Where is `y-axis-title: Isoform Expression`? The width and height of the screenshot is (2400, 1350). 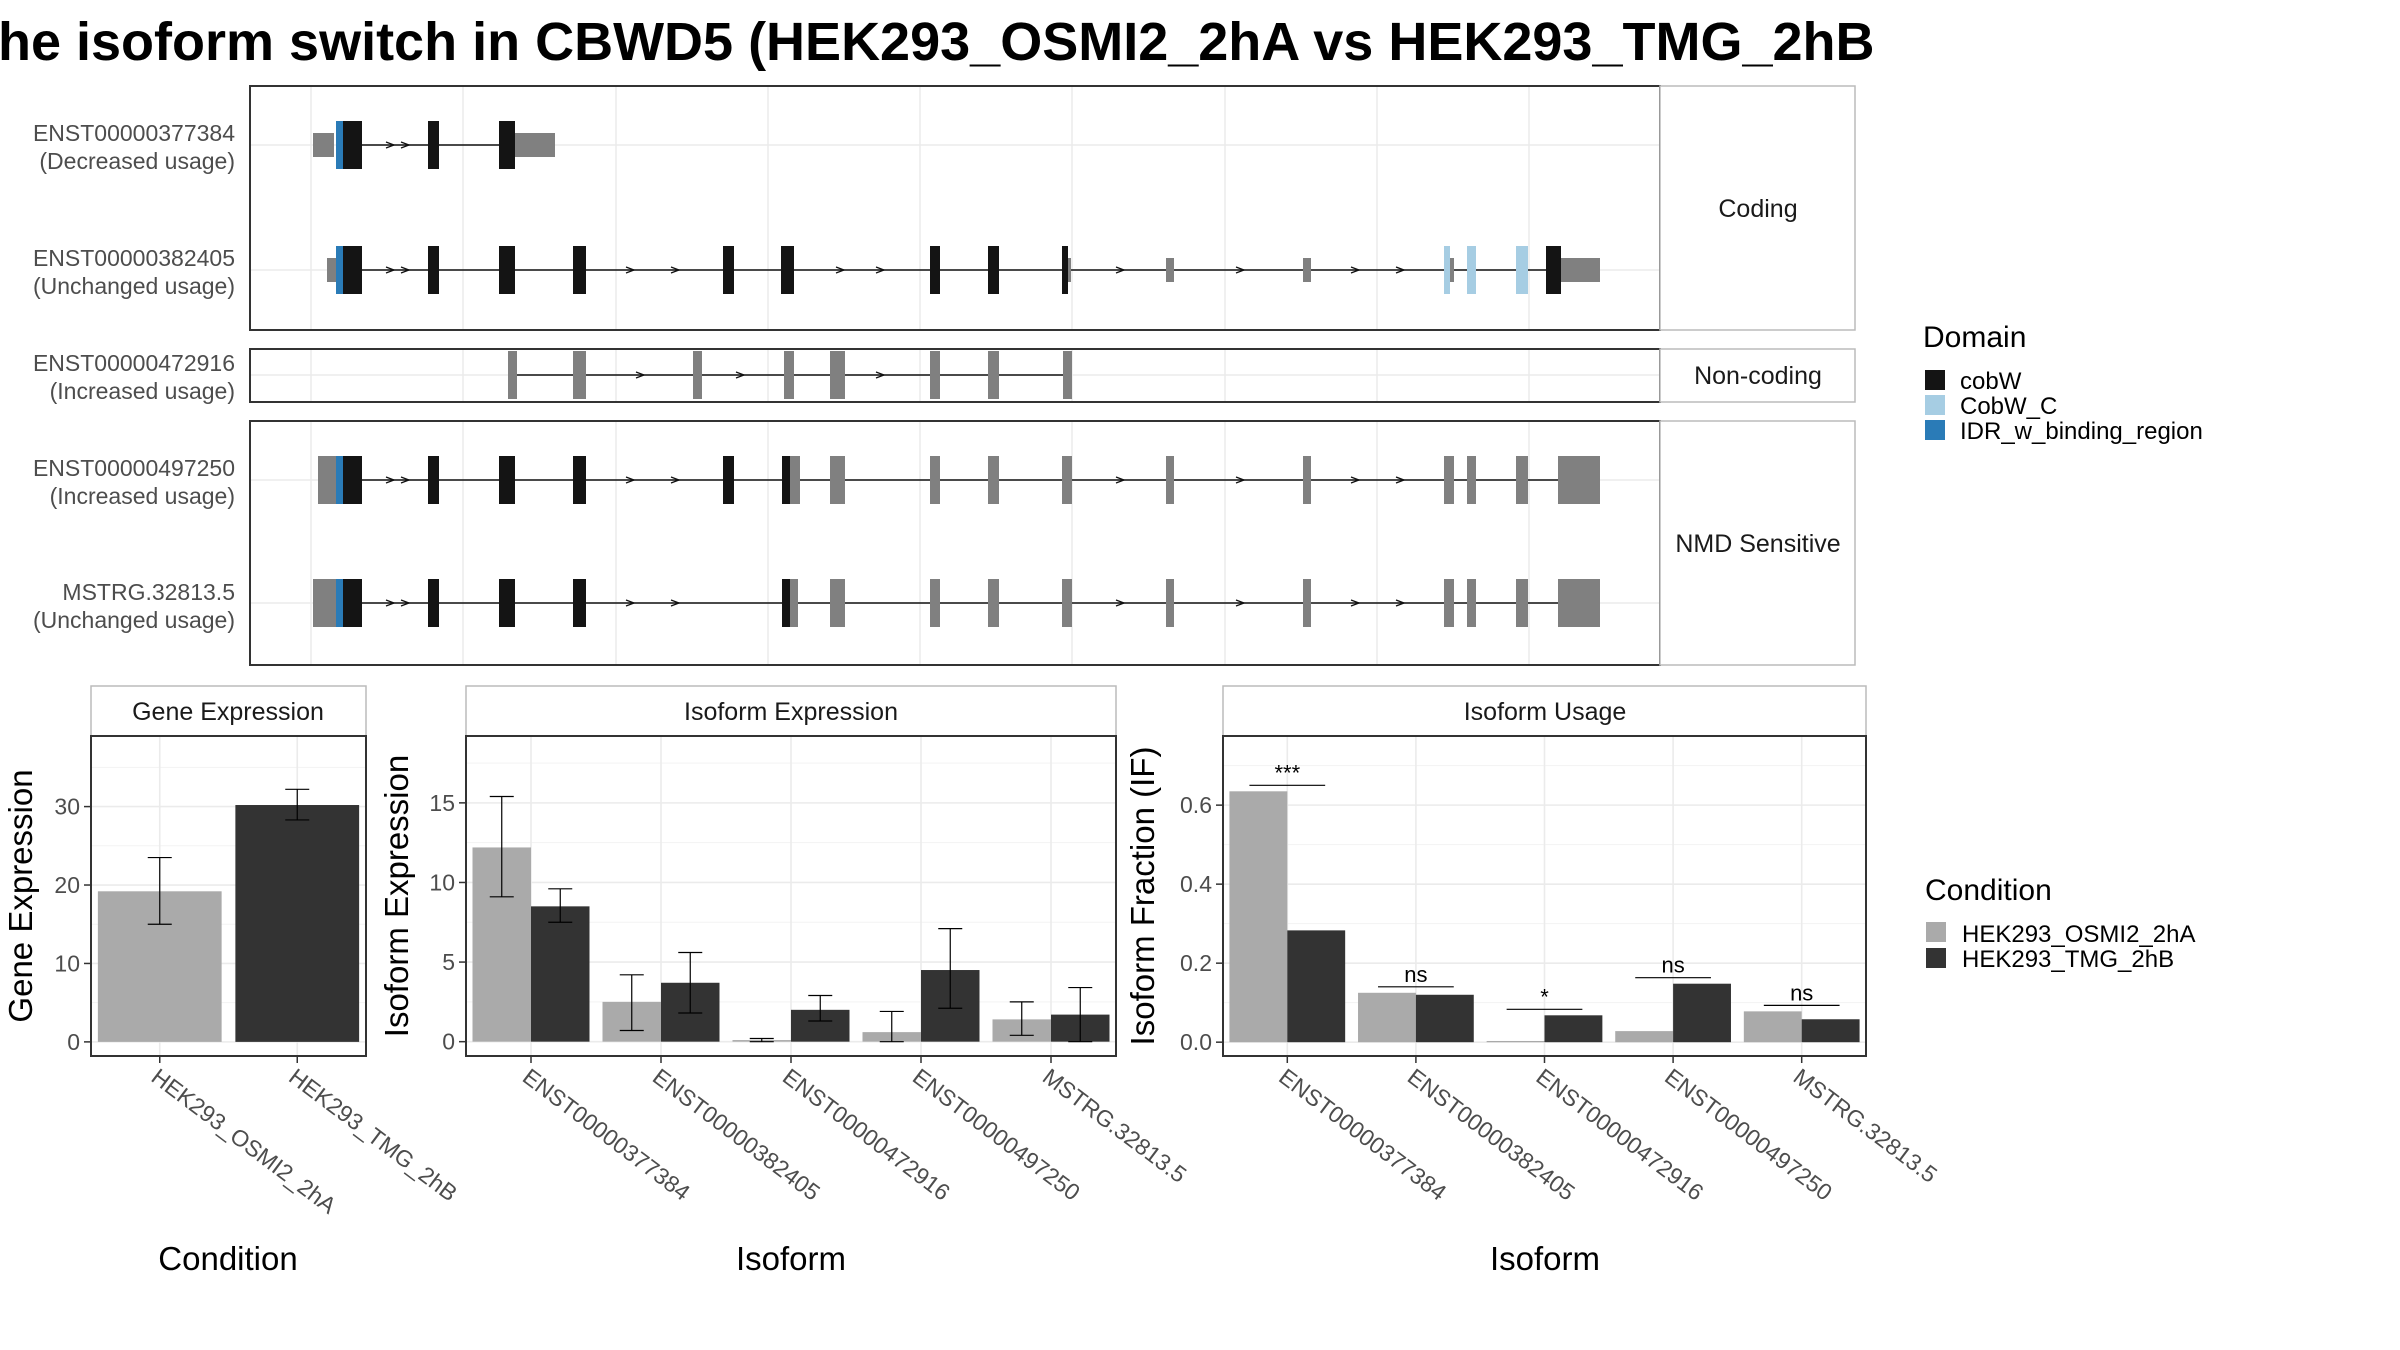 y-axis-title: Isoform Expression is located at coordinates (396, 896).